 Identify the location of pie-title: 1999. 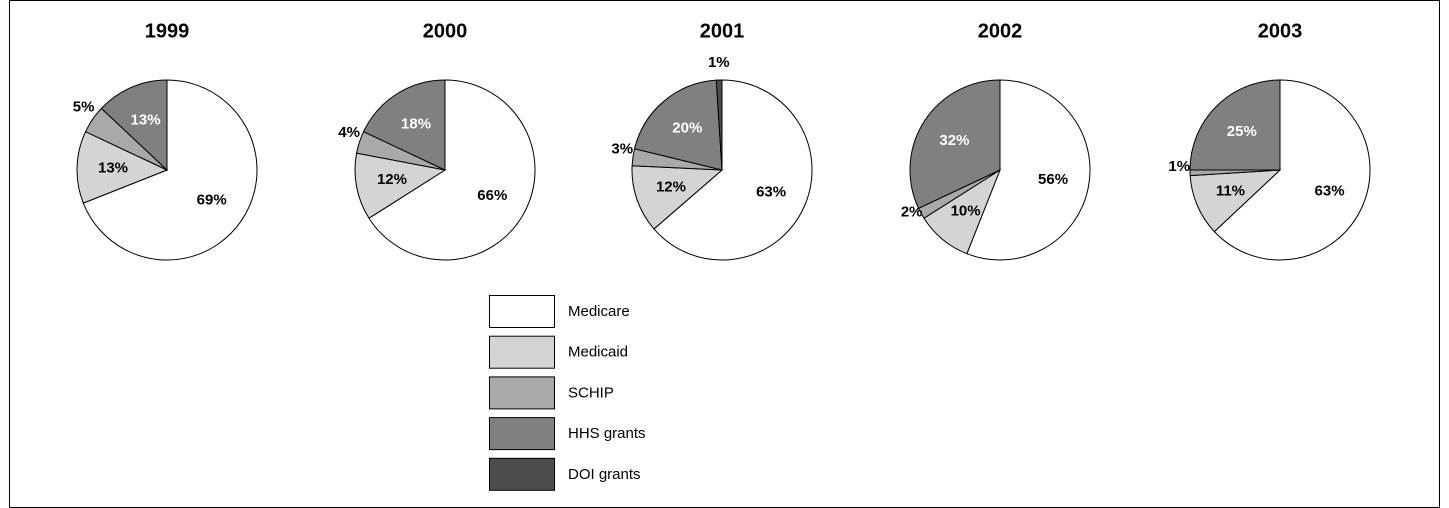
(167, 31).